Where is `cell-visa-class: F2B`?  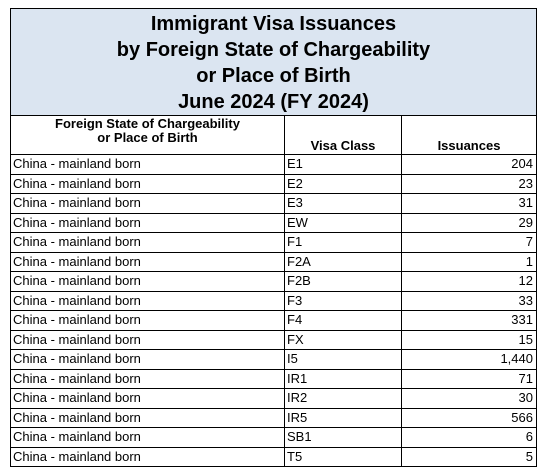 cell-visa-class: F2B is located at coordinates (343, 281).